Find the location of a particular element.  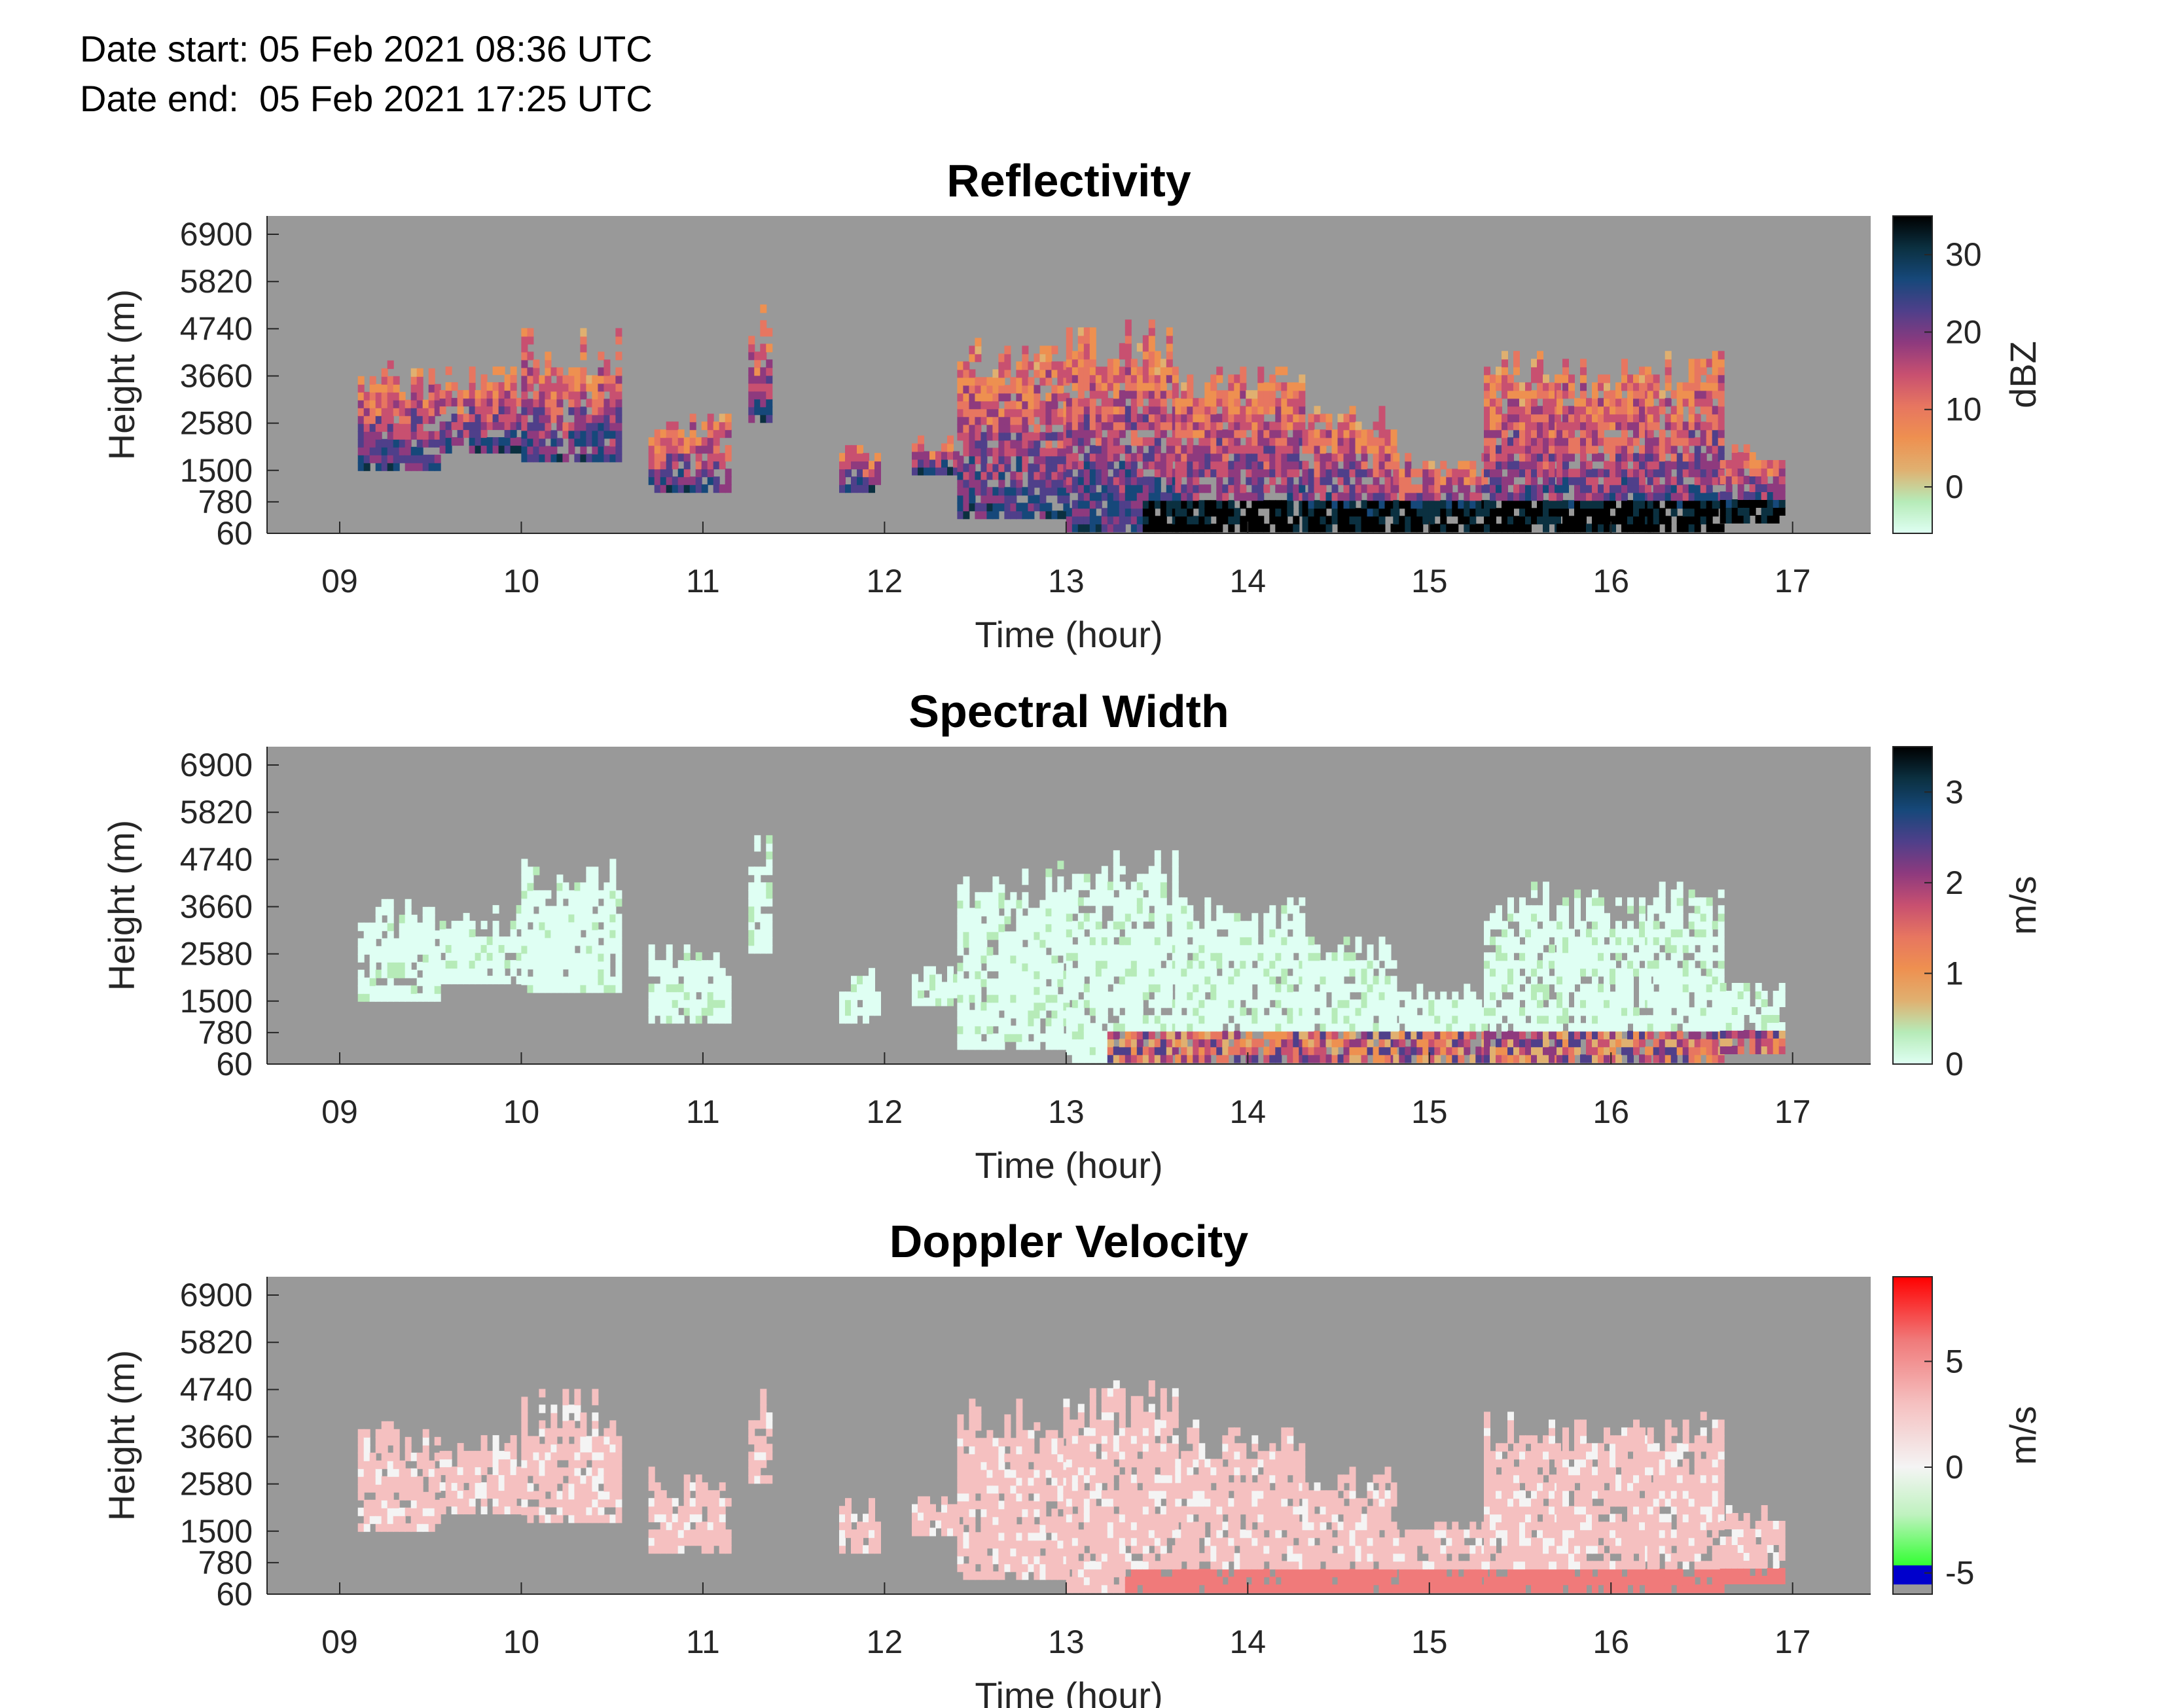

x-tick-label: 14 is located at coordinates (1247, 581).